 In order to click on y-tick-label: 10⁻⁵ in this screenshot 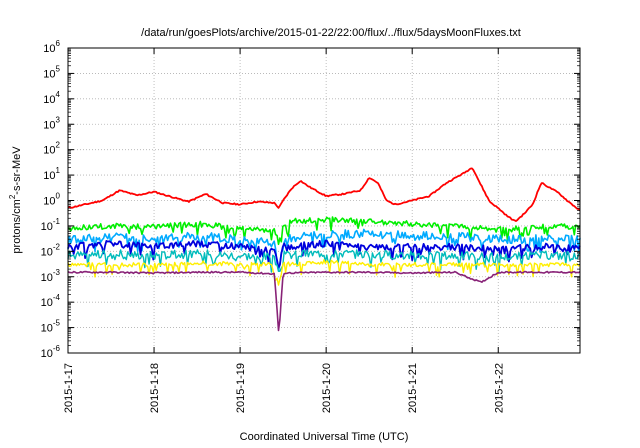, I will do `click(51, 327)`.